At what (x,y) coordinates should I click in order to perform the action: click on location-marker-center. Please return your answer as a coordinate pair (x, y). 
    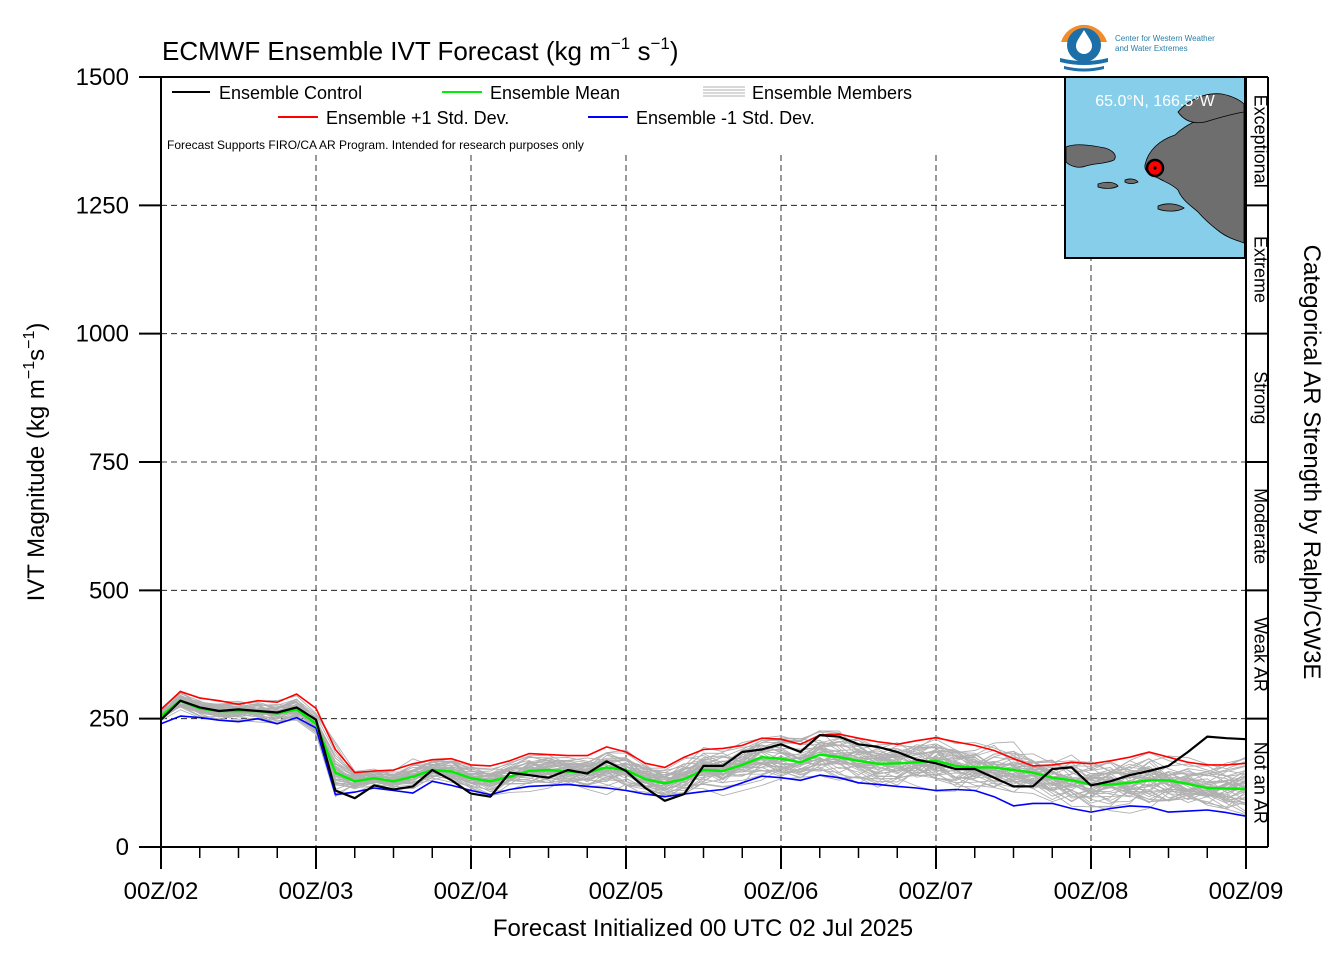
    Looking at the image, I should click on (1155, 168).